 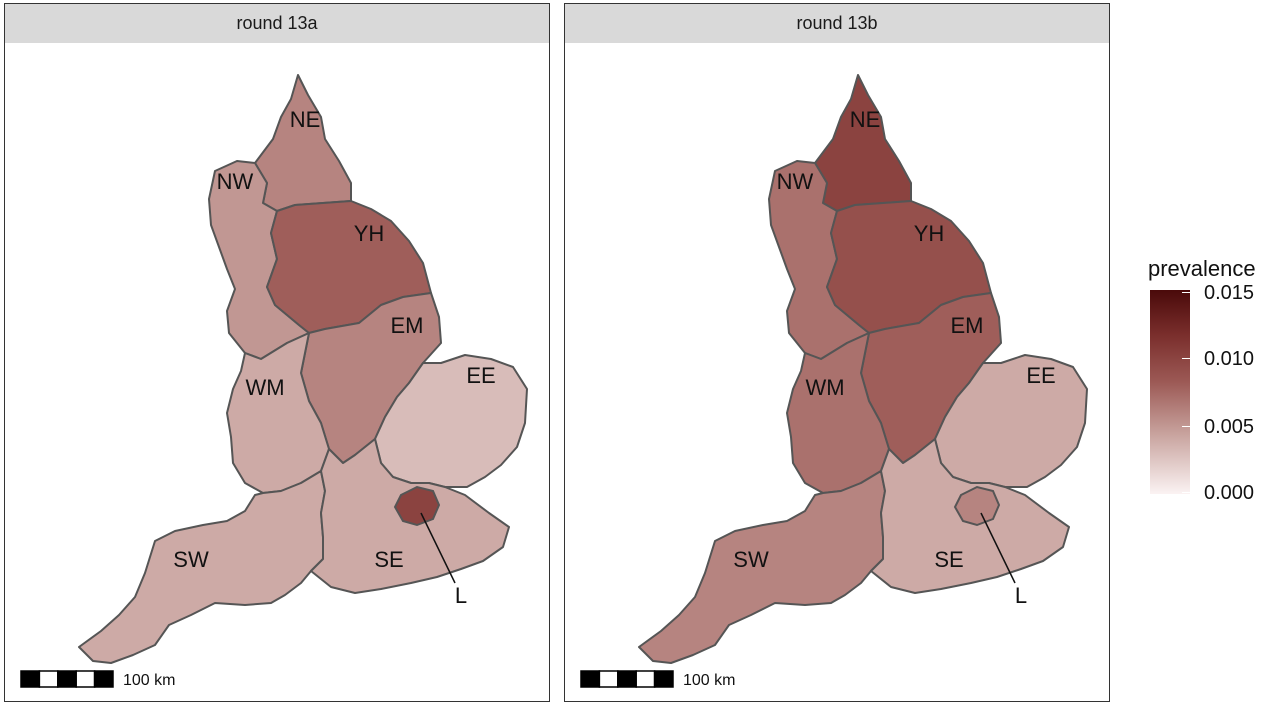 I want to click on prevalence-legend: prevalence 0.015 0.010 0.005 0.000, so click(x=1213, y=386).